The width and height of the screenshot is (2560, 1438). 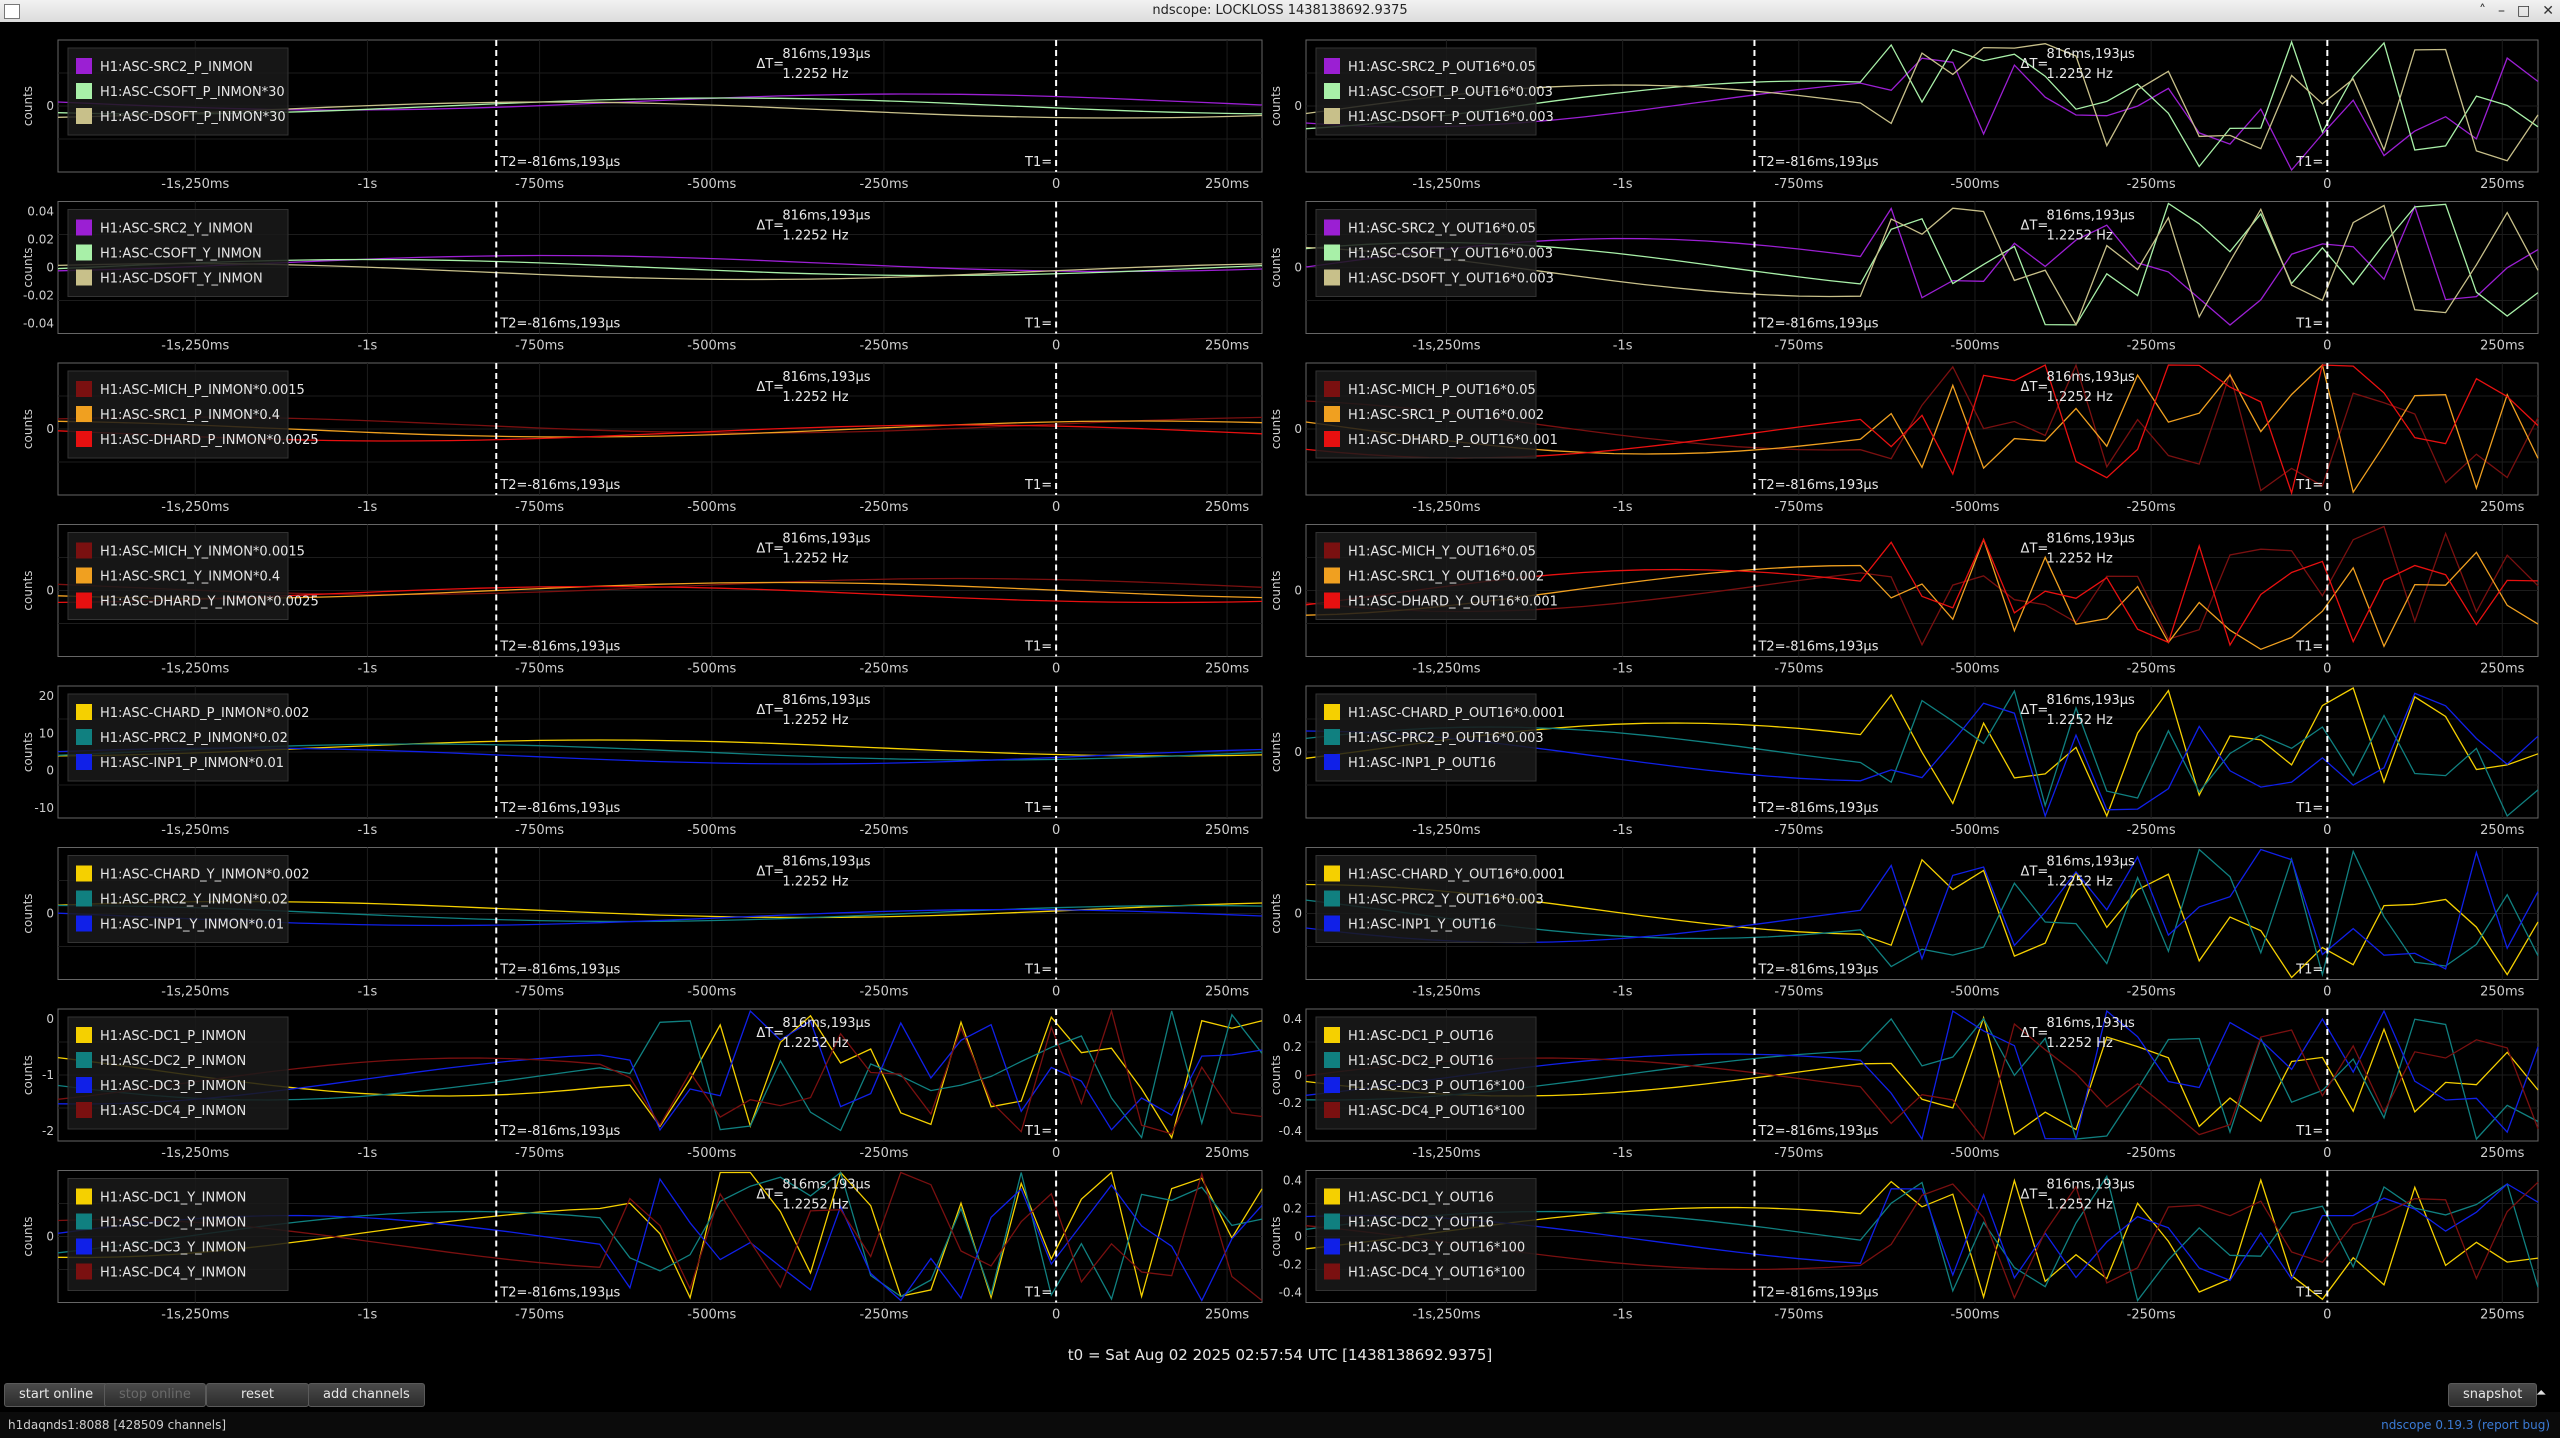 I want to click on legend-channel-label: H1:ASC-SRC1_Y_OUT16*0.002, so click(x=1446, y=577).